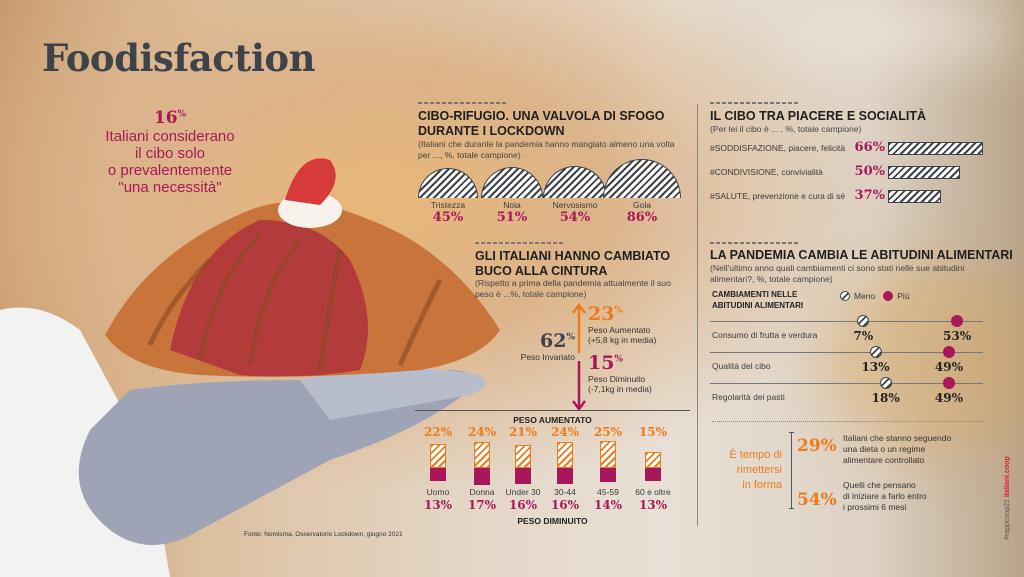 The image size is (1024, 577). What do you see at coordinates (869, 171) in the screenshot?
I see `value-label: 50%` at bounding box center [869, 171].